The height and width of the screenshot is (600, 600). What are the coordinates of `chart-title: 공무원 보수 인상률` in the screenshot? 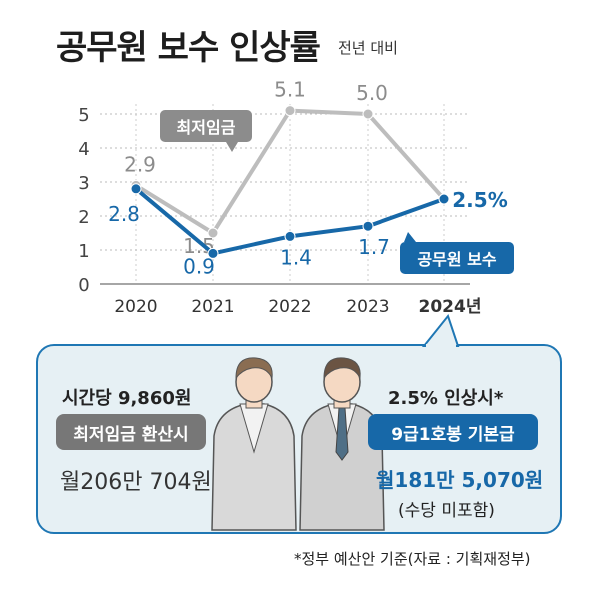 It's located at (188, 48).